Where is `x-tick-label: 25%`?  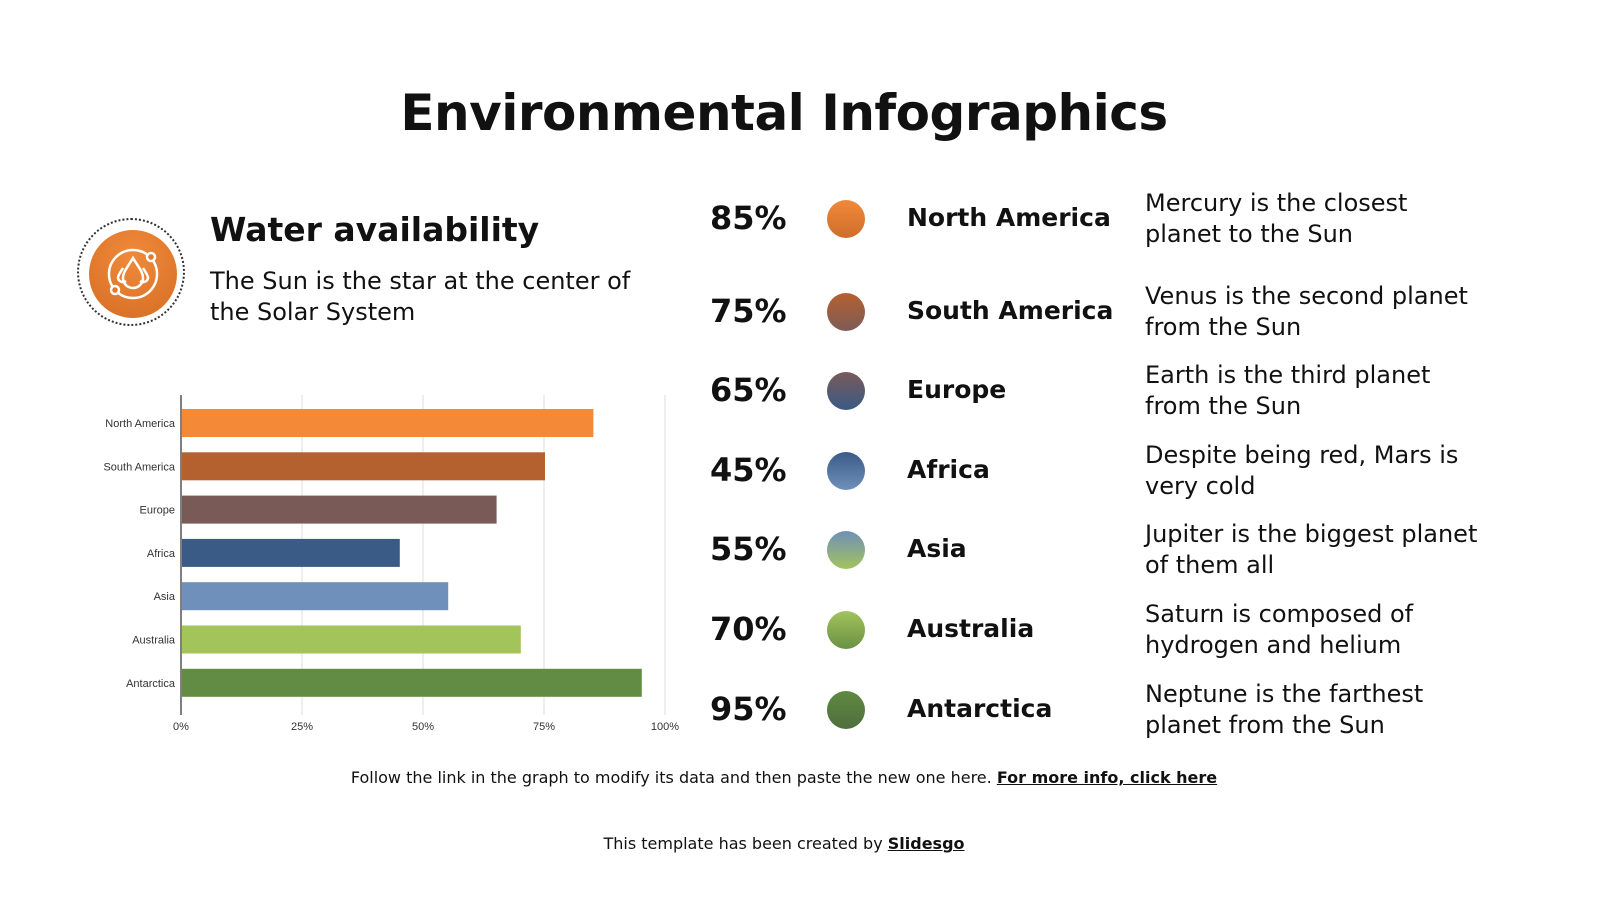 x-tick-label: 25% is located at coordinates (302, 727).